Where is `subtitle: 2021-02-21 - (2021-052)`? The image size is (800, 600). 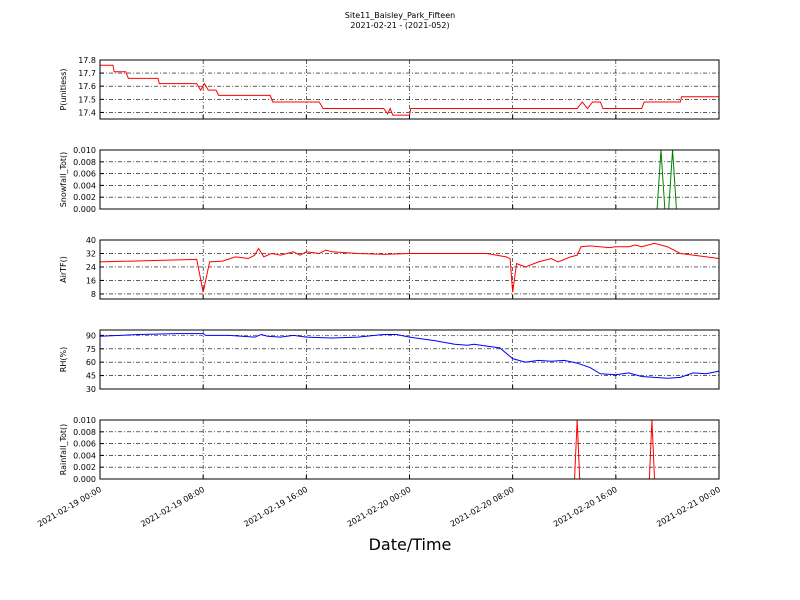
subtitle: 2021-02-21 - (2021-052) is located at coordinates (399, 25).